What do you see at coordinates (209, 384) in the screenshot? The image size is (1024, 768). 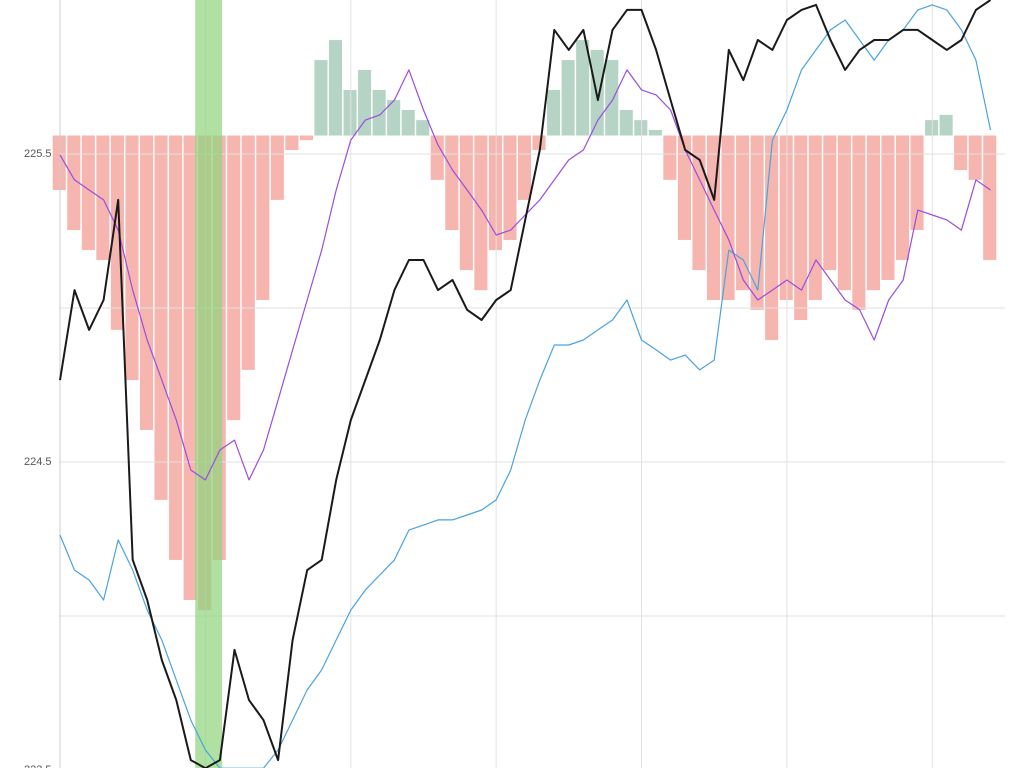 I see `highlight-band` at bounding box center [209, 384].